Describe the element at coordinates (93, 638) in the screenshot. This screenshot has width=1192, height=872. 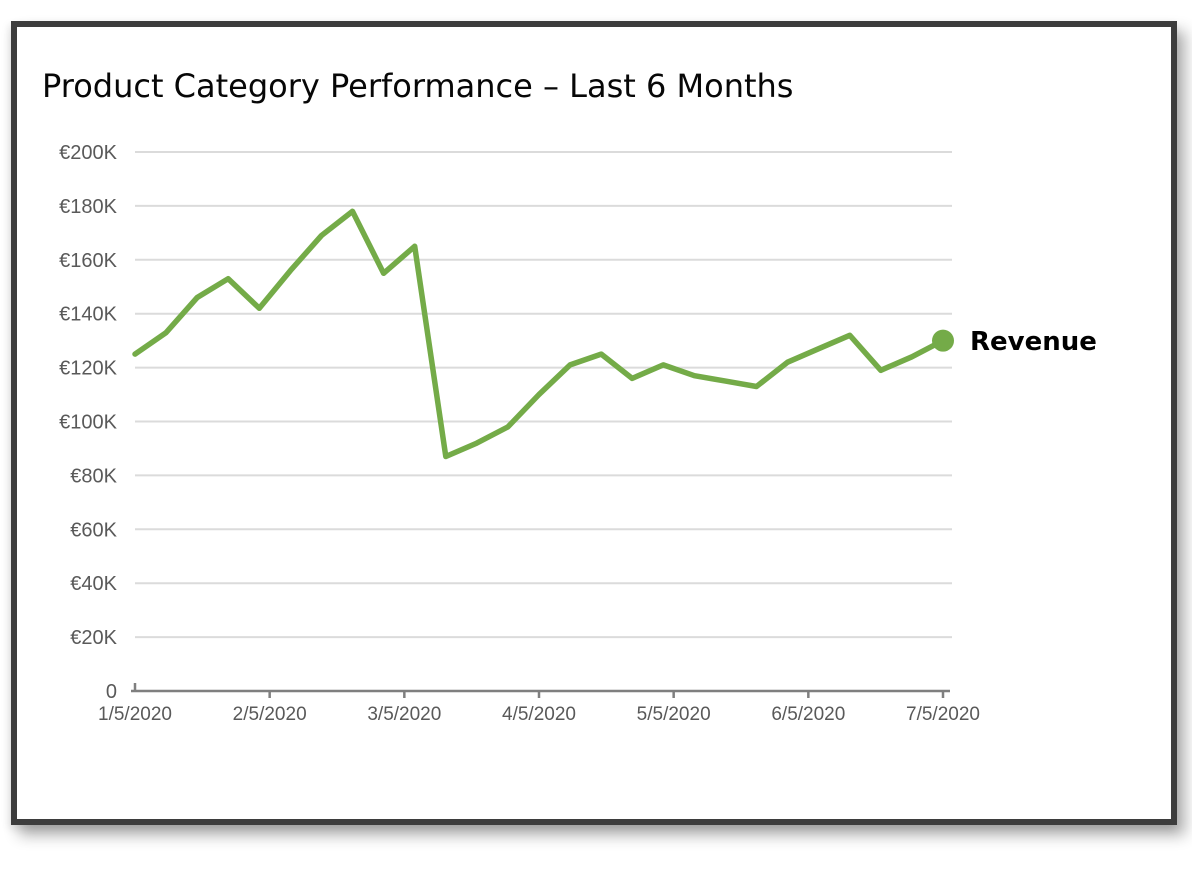
I see `y-tick-label: €20K` at that location.